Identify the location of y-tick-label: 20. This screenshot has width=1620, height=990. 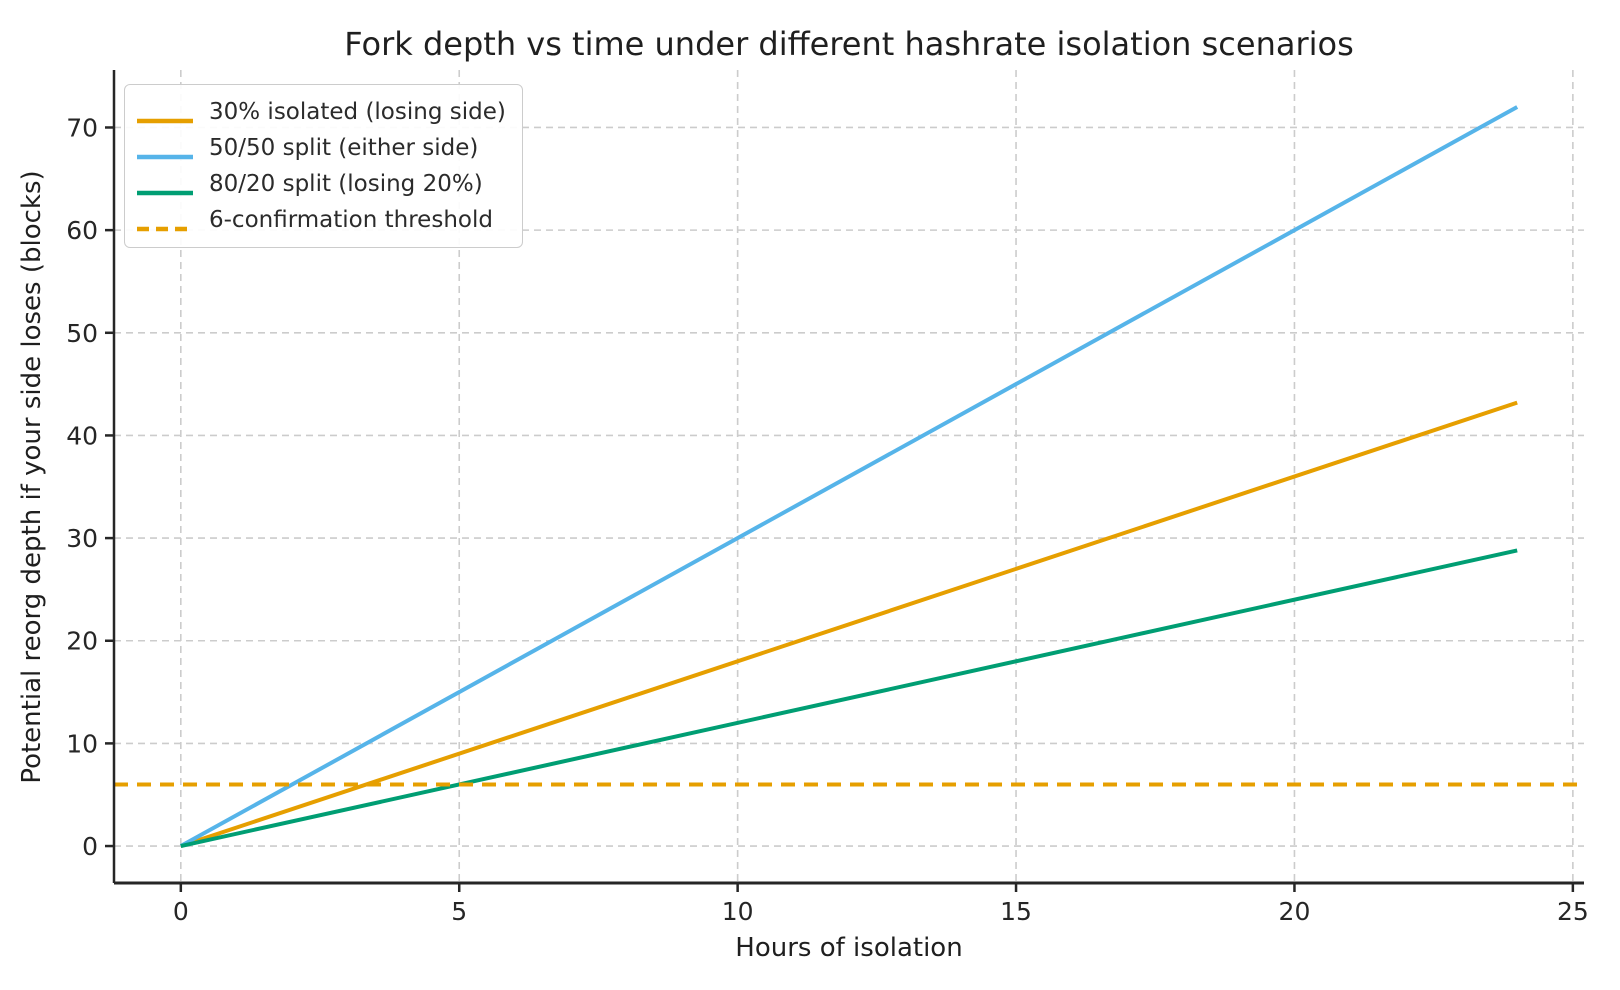
(82, 641).